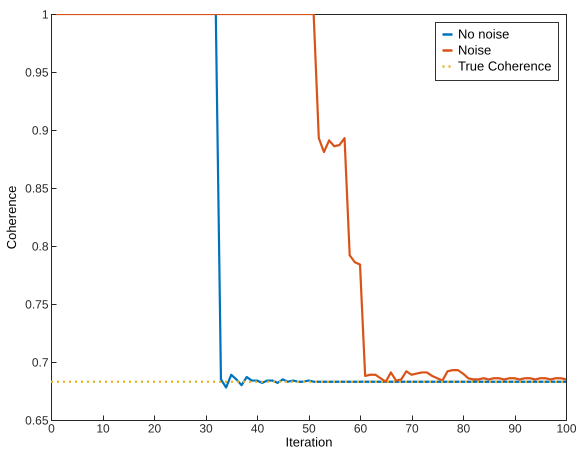 The image size is (588, 457). I want to click on x-tick-label: 50, so click(309, 429).